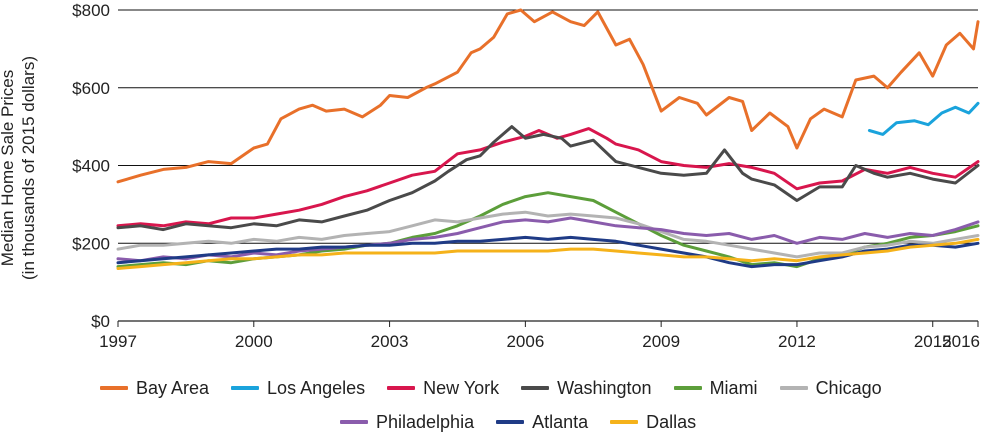 This screenshot has height=439, width=1000. I want to click on x-tick-label: 2006, so click(525, 341).